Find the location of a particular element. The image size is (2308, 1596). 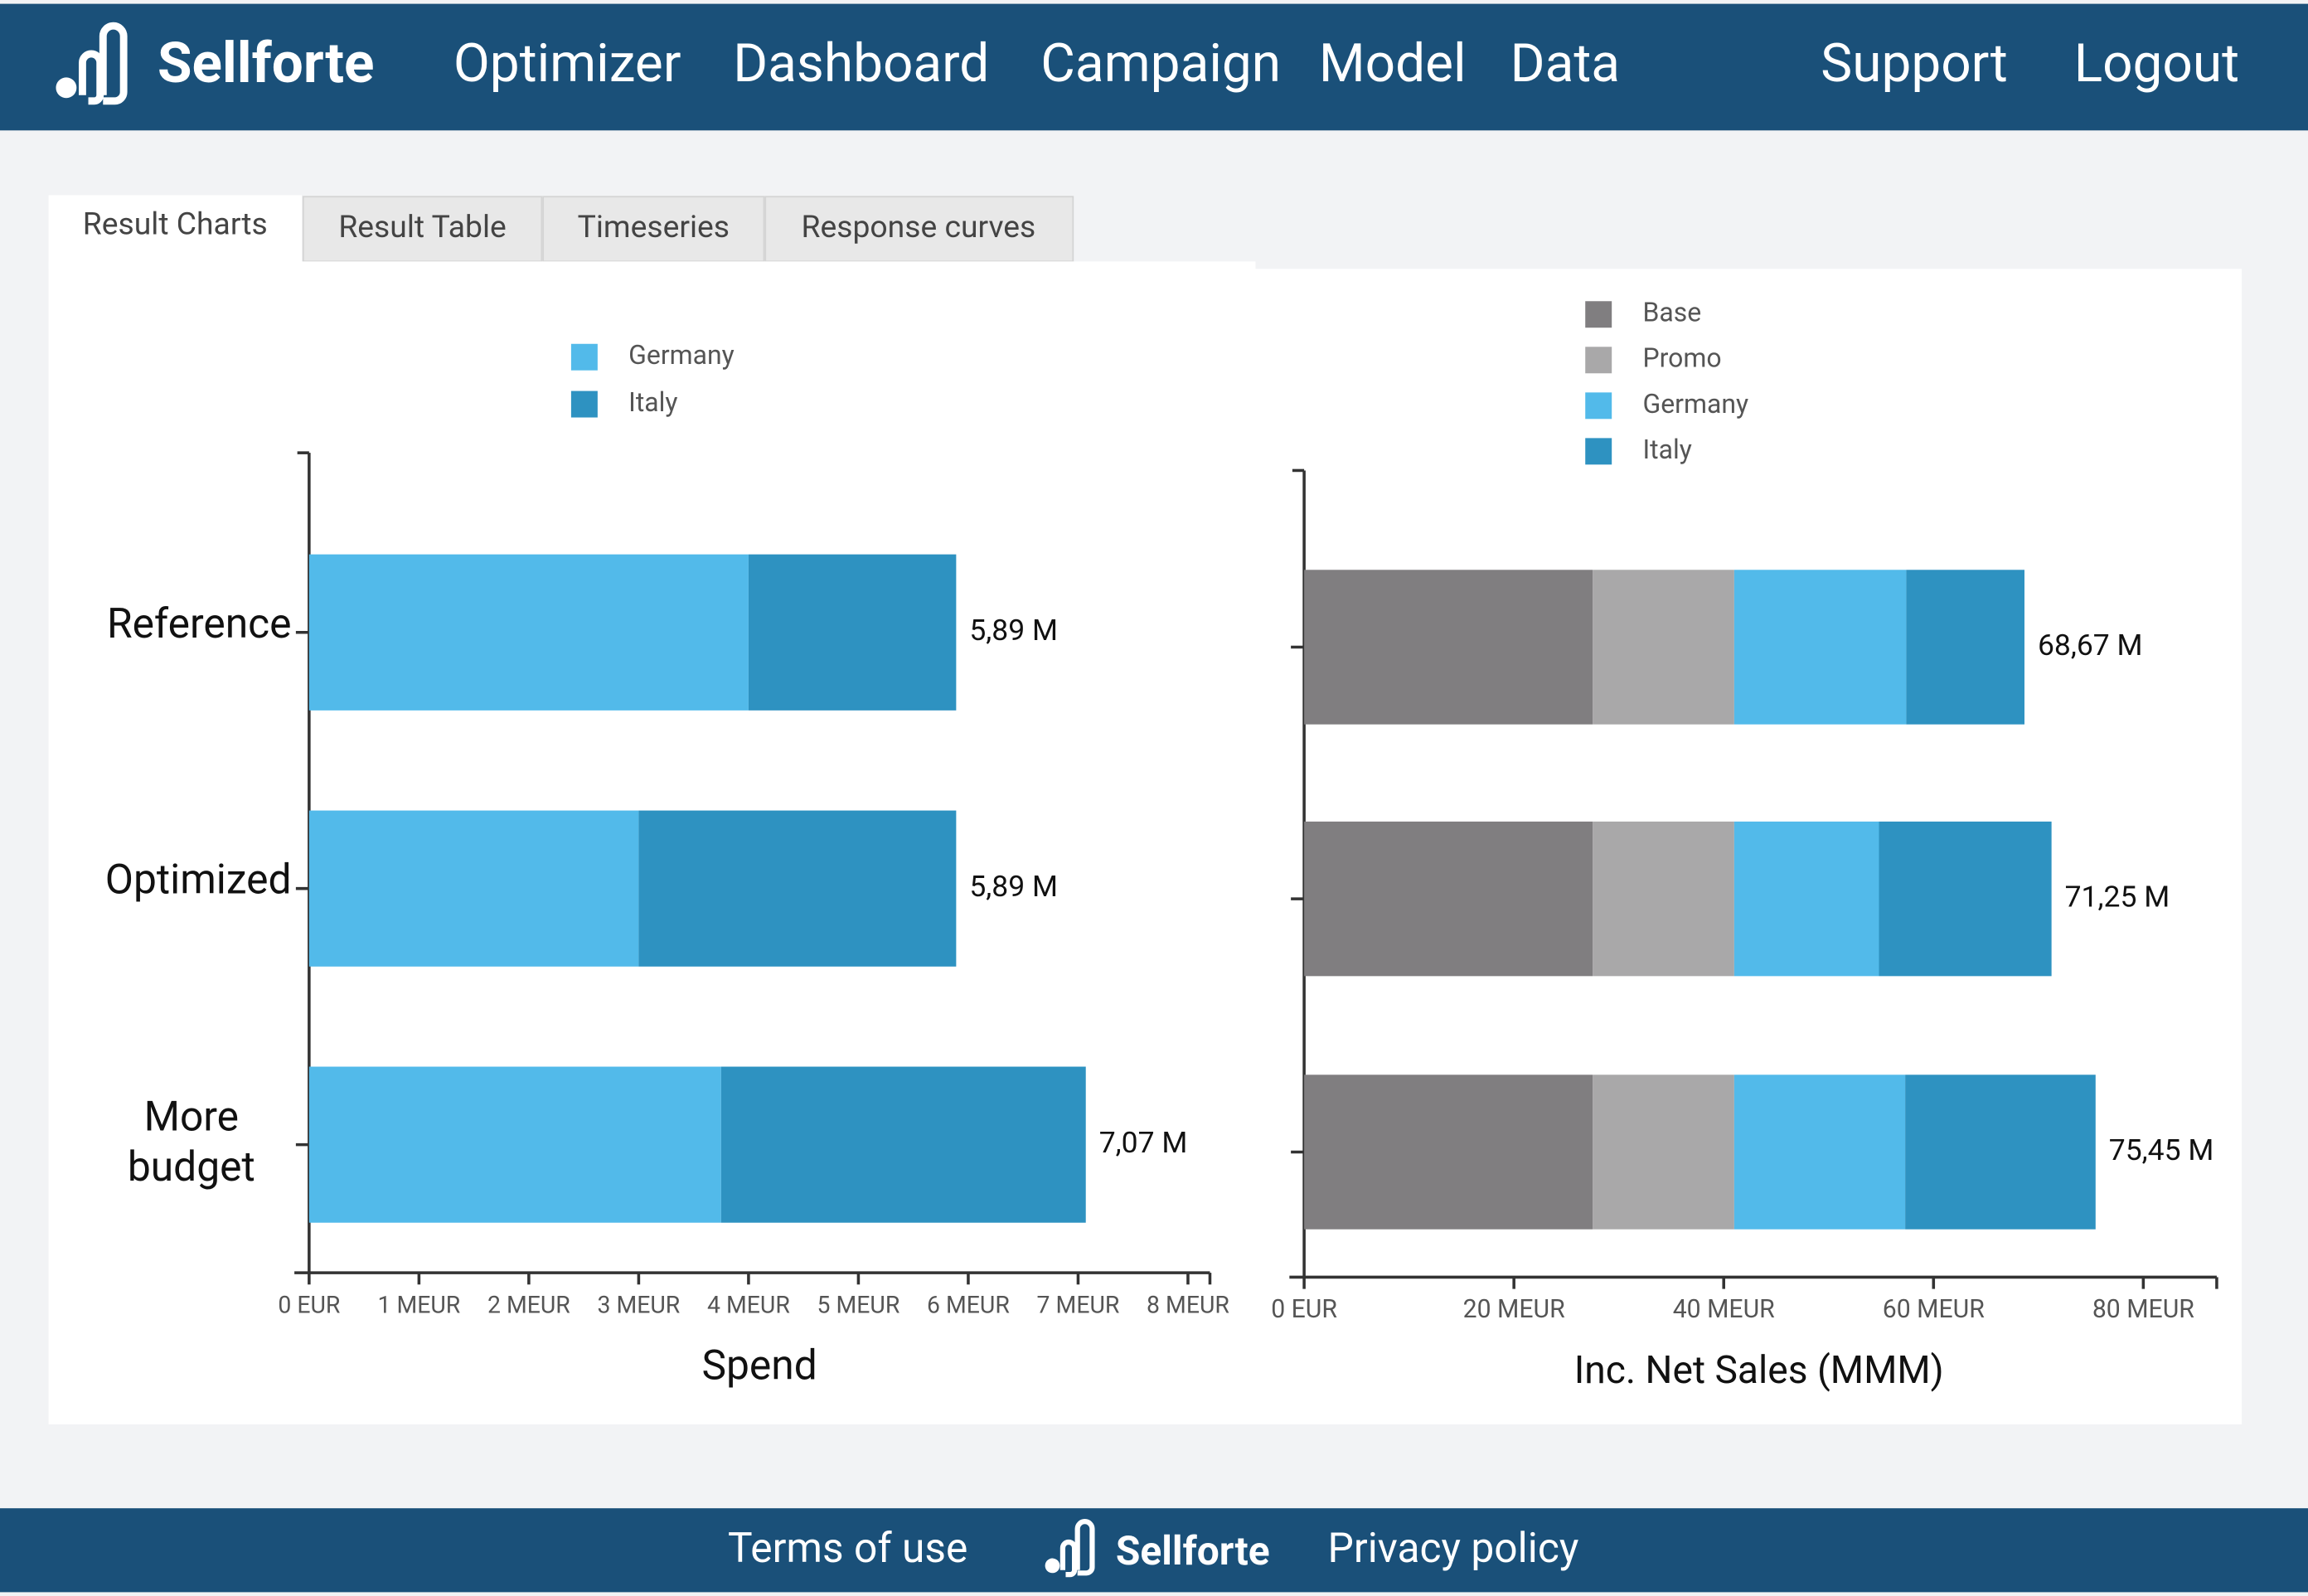

legend-label: Promo is located at coordinates (1681, 358).